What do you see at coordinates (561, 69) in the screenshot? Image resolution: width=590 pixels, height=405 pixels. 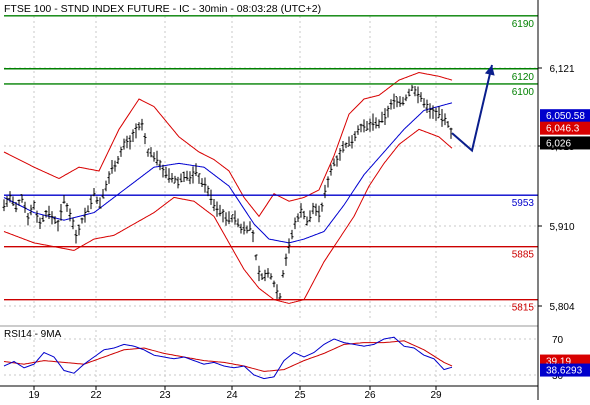 I see `y-tick-label-6,121: 6,121` at bounding box center [561, 69].